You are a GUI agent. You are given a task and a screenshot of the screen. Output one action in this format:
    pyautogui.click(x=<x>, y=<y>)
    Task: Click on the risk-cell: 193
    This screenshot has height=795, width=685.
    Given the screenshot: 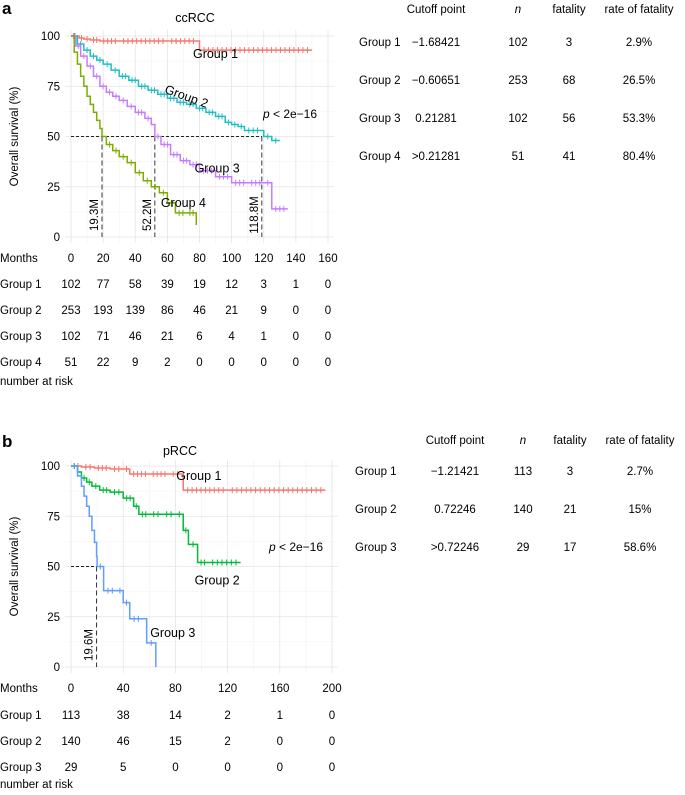 What is the action you would take?
    pyautogui.click(x=103, y=311)
    